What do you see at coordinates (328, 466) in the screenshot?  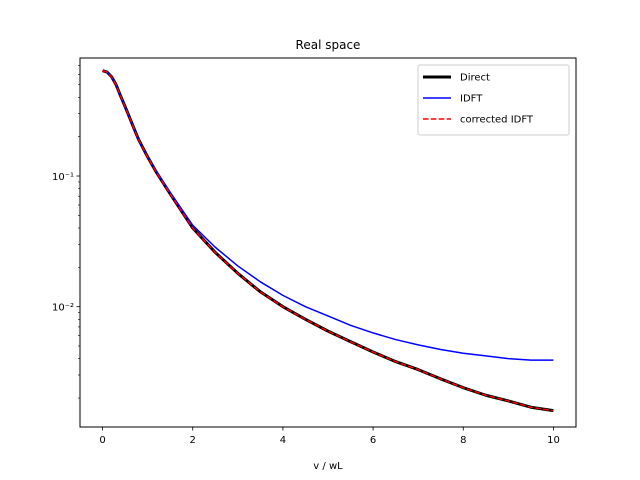 I see `x-axis-title: v / wL` at bounding box center [328, 466].